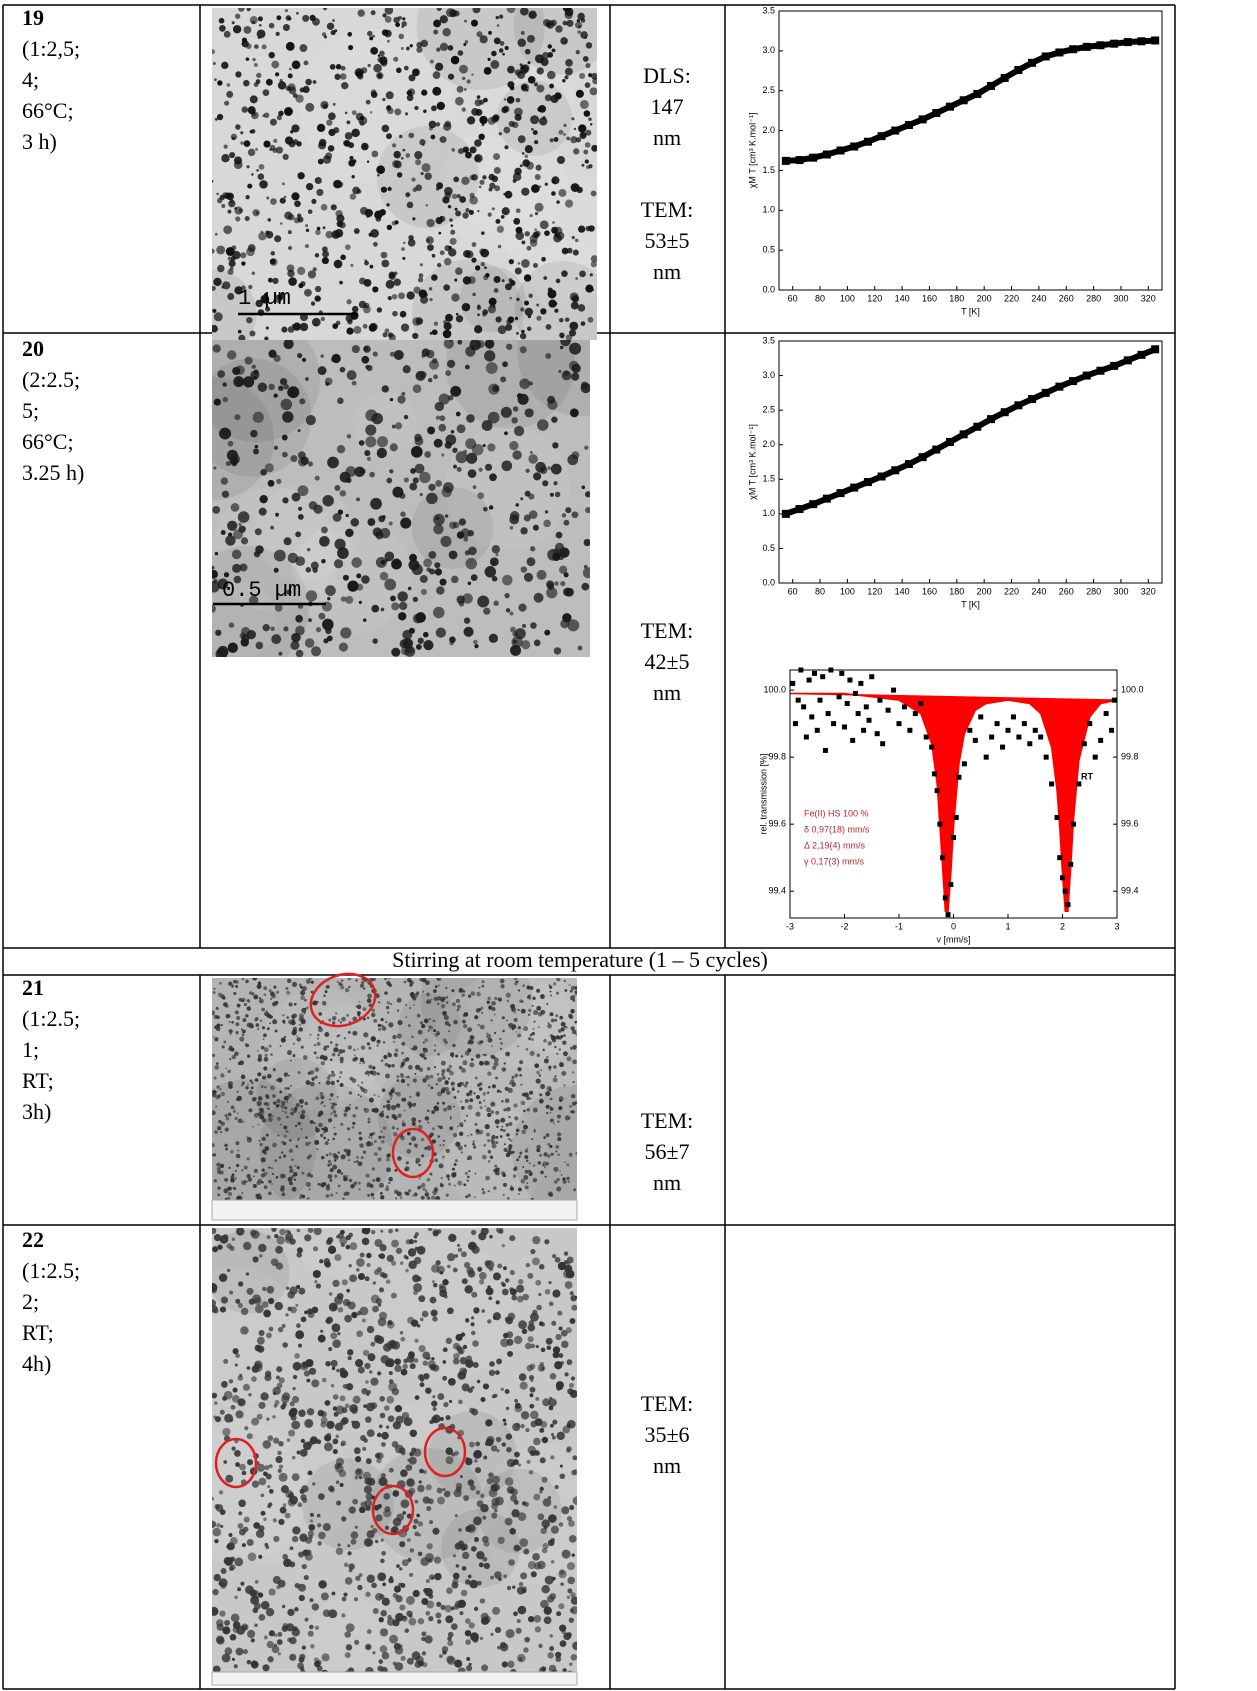  I want to click on plot-frame, so click(970, 462).